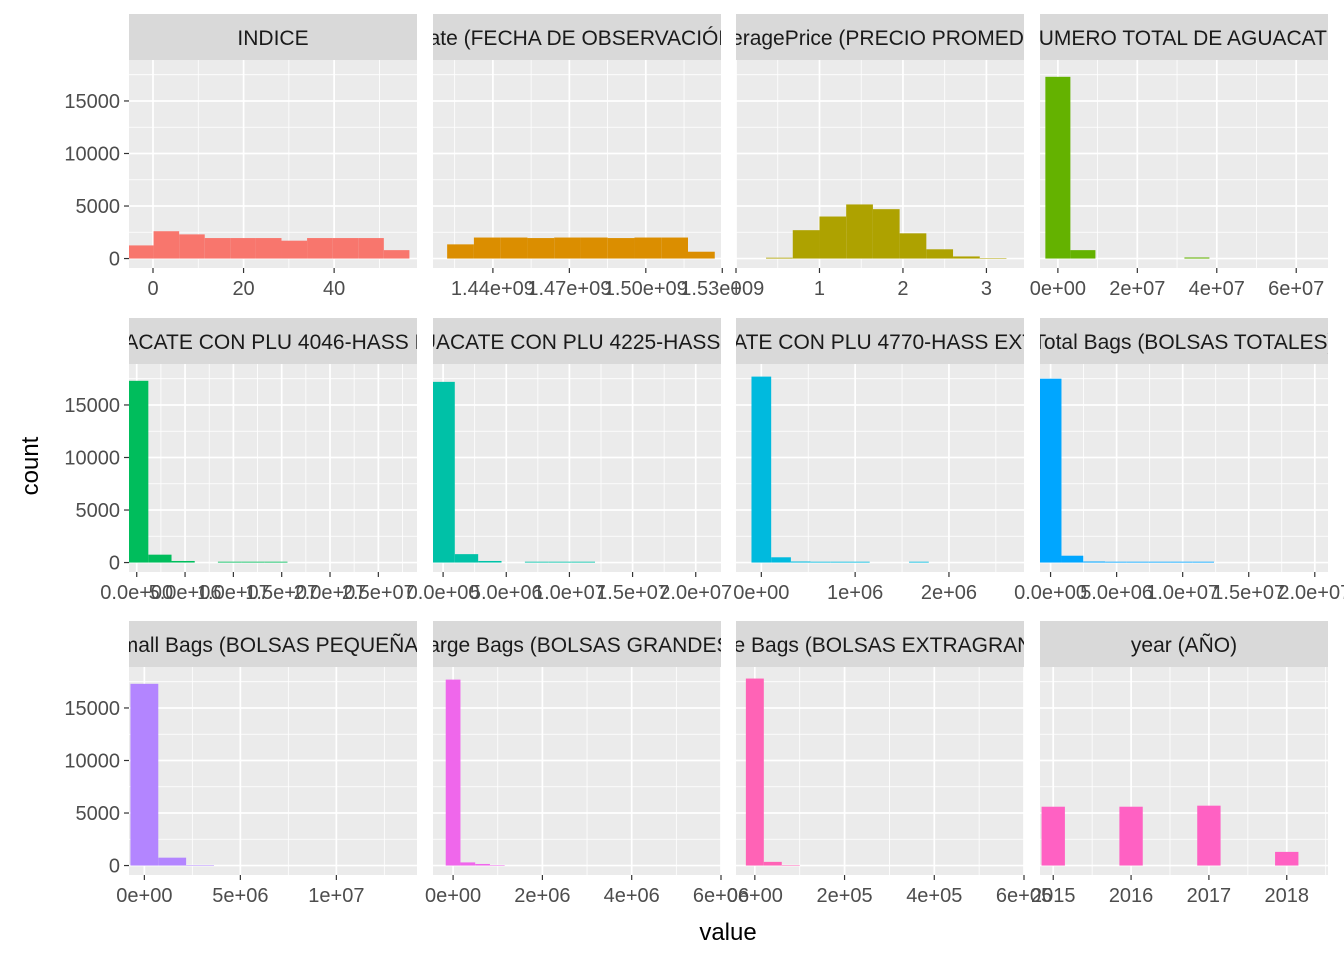 The width and height of the screenshot is (1344, 960). What do you see at coordinates (1184, 468) in the screenshot?
I see `grid-lines` at bounding box center [1184, 468].